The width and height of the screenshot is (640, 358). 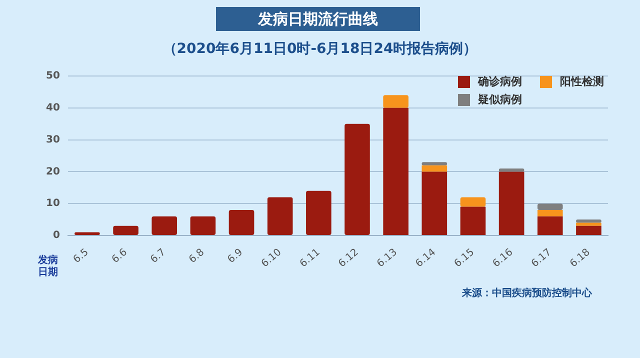 I want to click on x-tick-label: 6.7, so click(x=158, y=256).